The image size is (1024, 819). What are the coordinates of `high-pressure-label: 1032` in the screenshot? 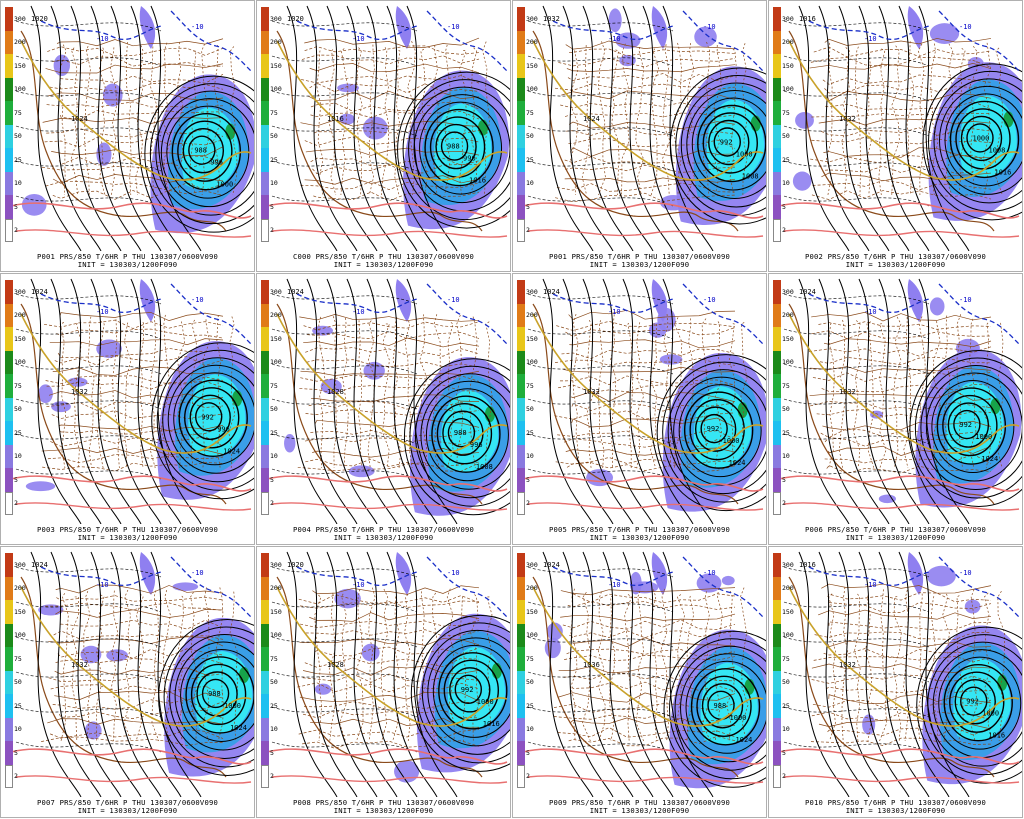 It's located at (847, 392).